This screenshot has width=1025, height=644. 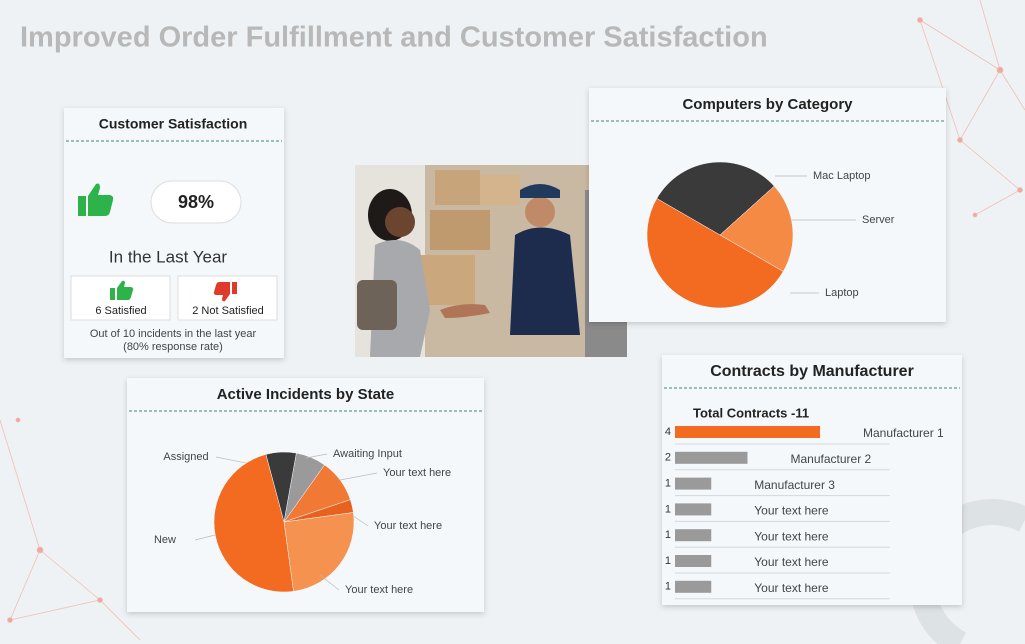 I want to click on value-label: 4, so click(x=668, y=432).